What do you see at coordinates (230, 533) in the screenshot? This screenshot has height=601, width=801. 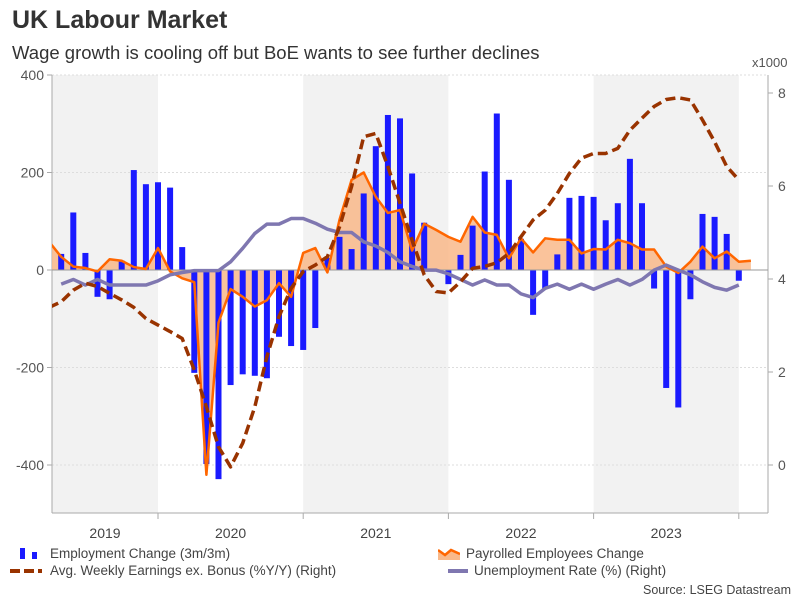 I see `year-label: 2020` at bounding box center [230, 533].